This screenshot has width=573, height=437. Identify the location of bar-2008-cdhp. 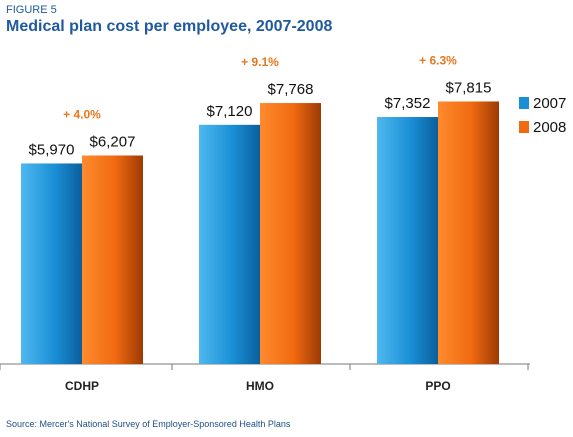
(112, 259).